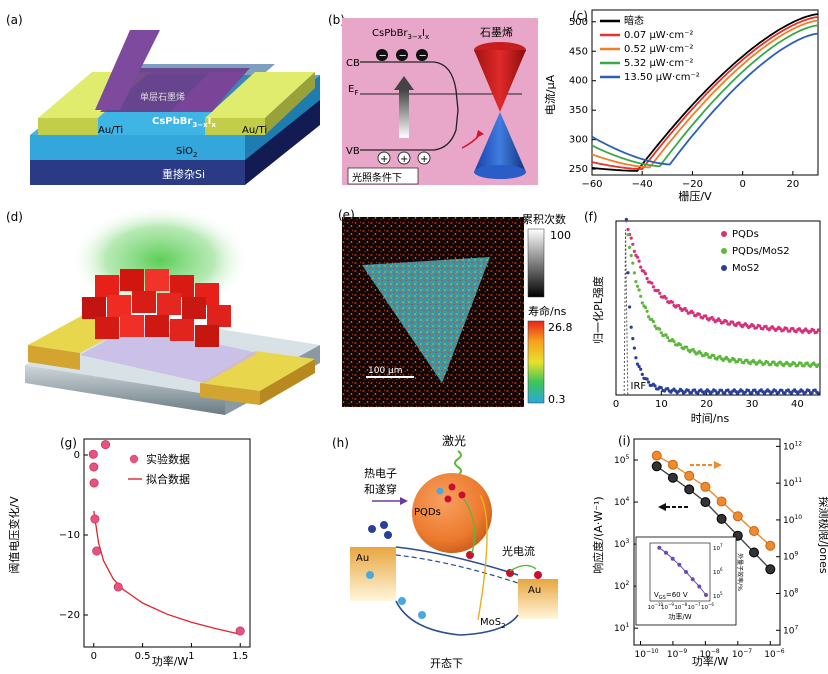  What do you see at coordinates (404, 158) in the screenshot?
I see `hole-markers: + + +` at bounding box center [404, 158].